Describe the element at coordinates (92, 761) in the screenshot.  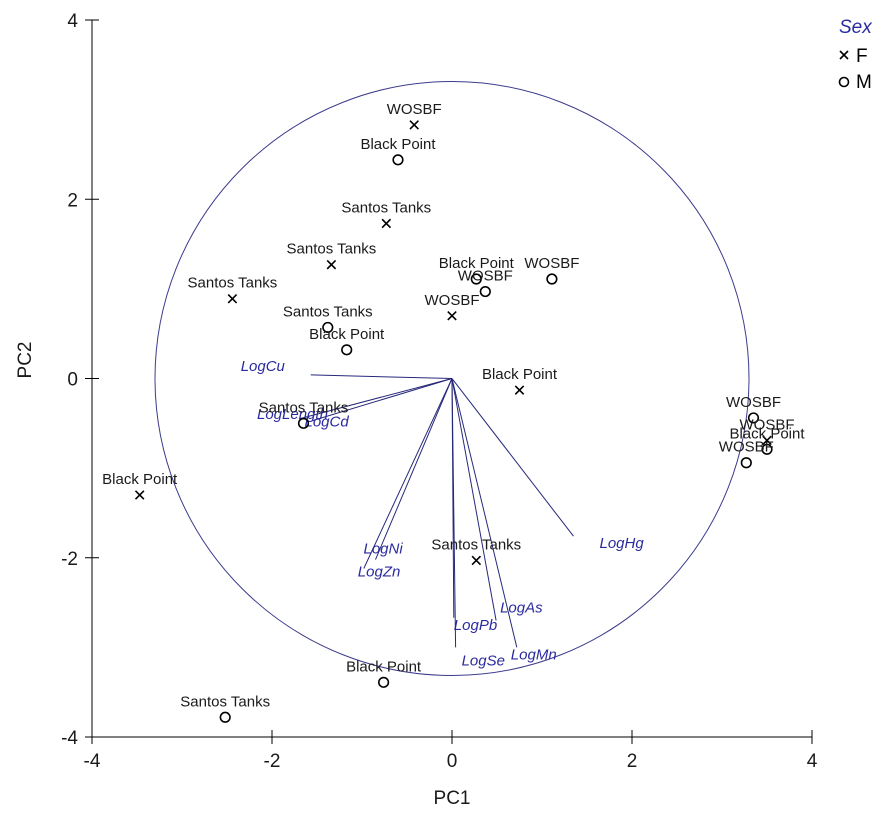
I see `x-tick-label: -4` at that location.